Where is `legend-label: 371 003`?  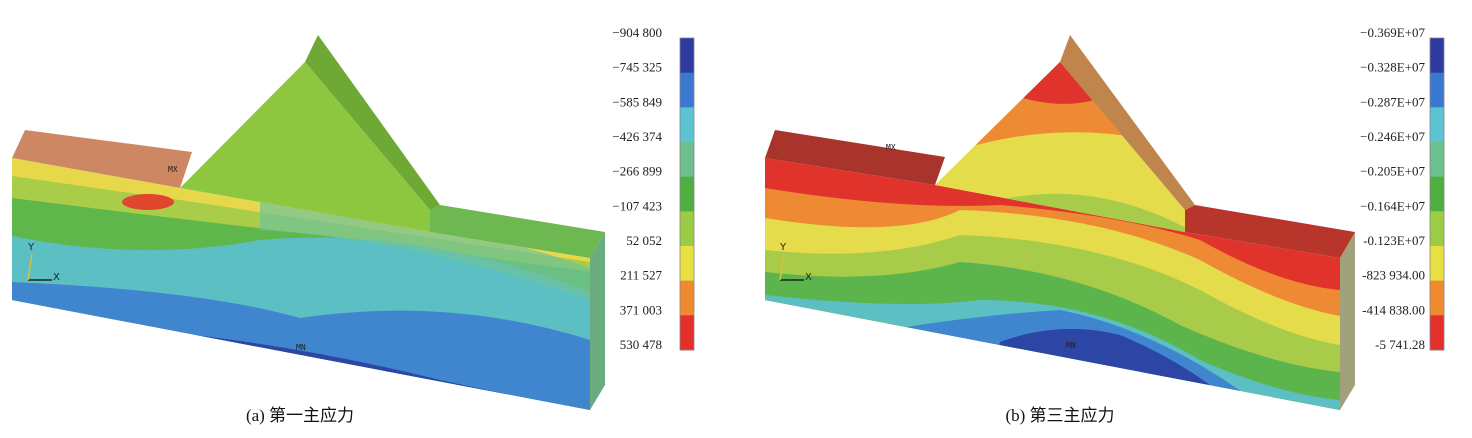 legend-label: 371 003 is located at coordinates (641, 309).